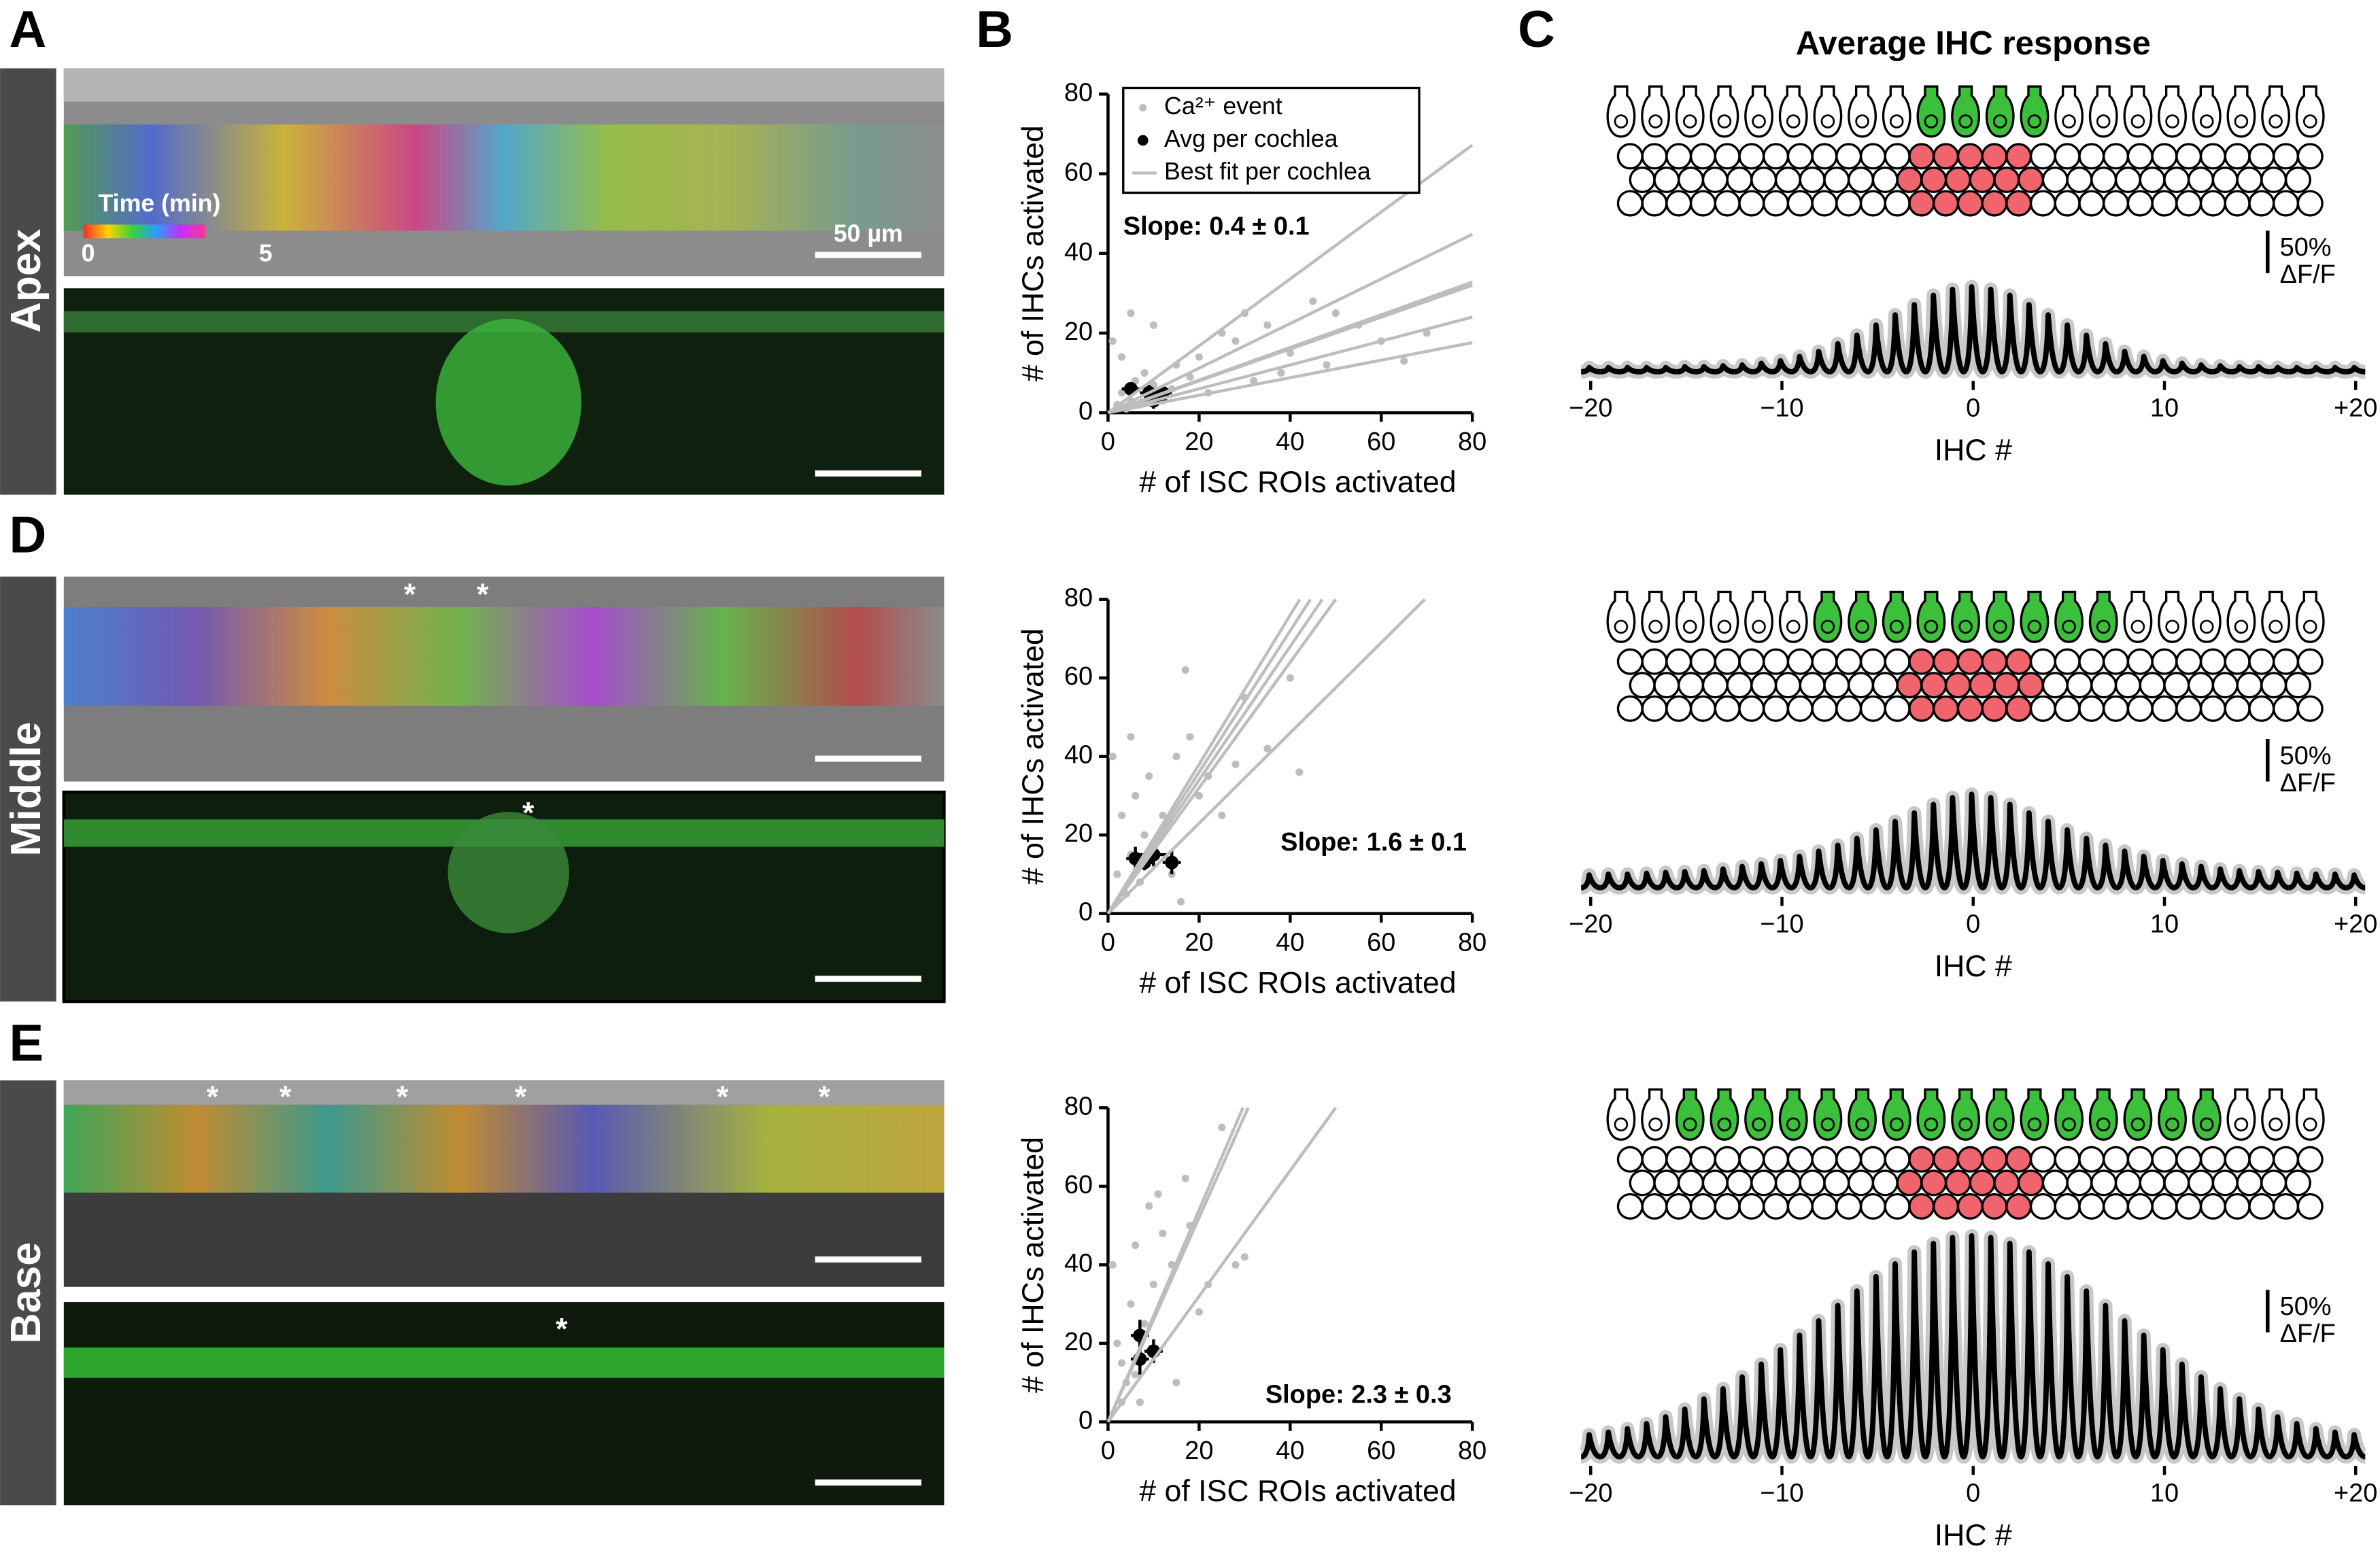 The image size is (2380, 1563). I want to click on x-tick-label: 40, so click(1290, 1451).